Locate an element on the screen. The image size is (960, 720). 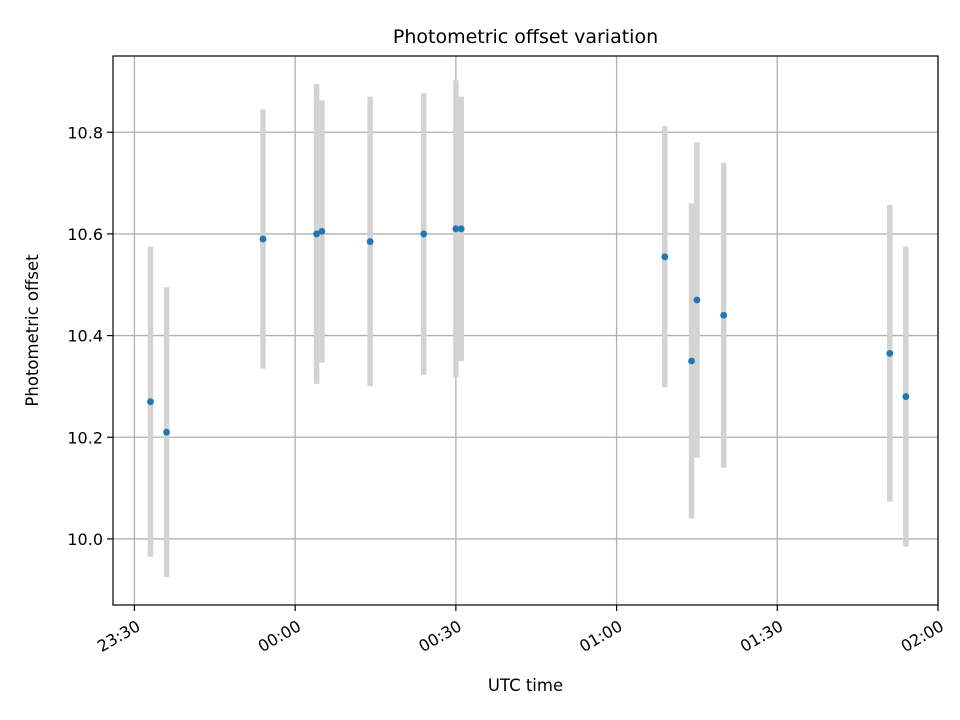
x-axis-label: UTC time is located at coordinates (525, 685).